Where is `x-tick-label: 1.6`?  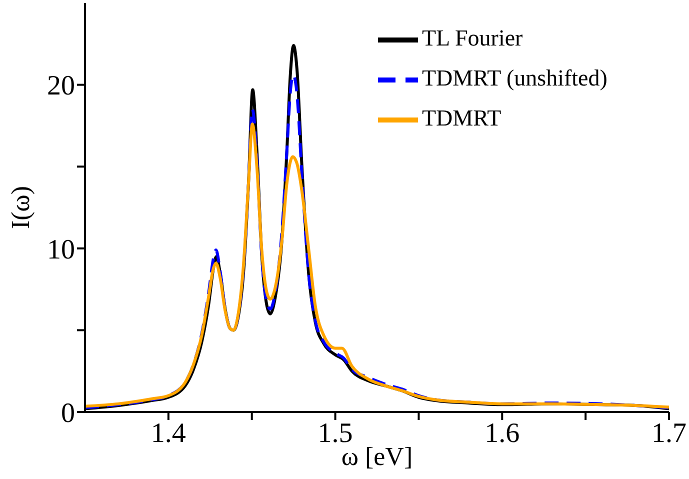 x-tick-label: 1.6 is located at coordinates (502, 433).